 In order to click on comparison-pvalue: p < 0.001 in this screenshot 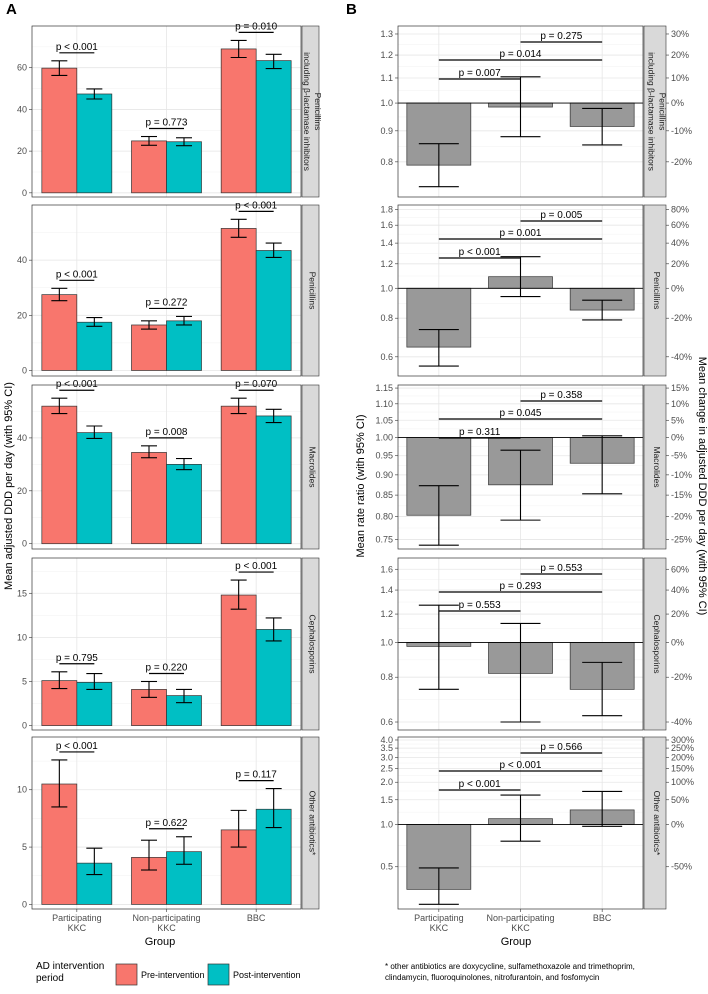, I will do `click(521, 765)`.